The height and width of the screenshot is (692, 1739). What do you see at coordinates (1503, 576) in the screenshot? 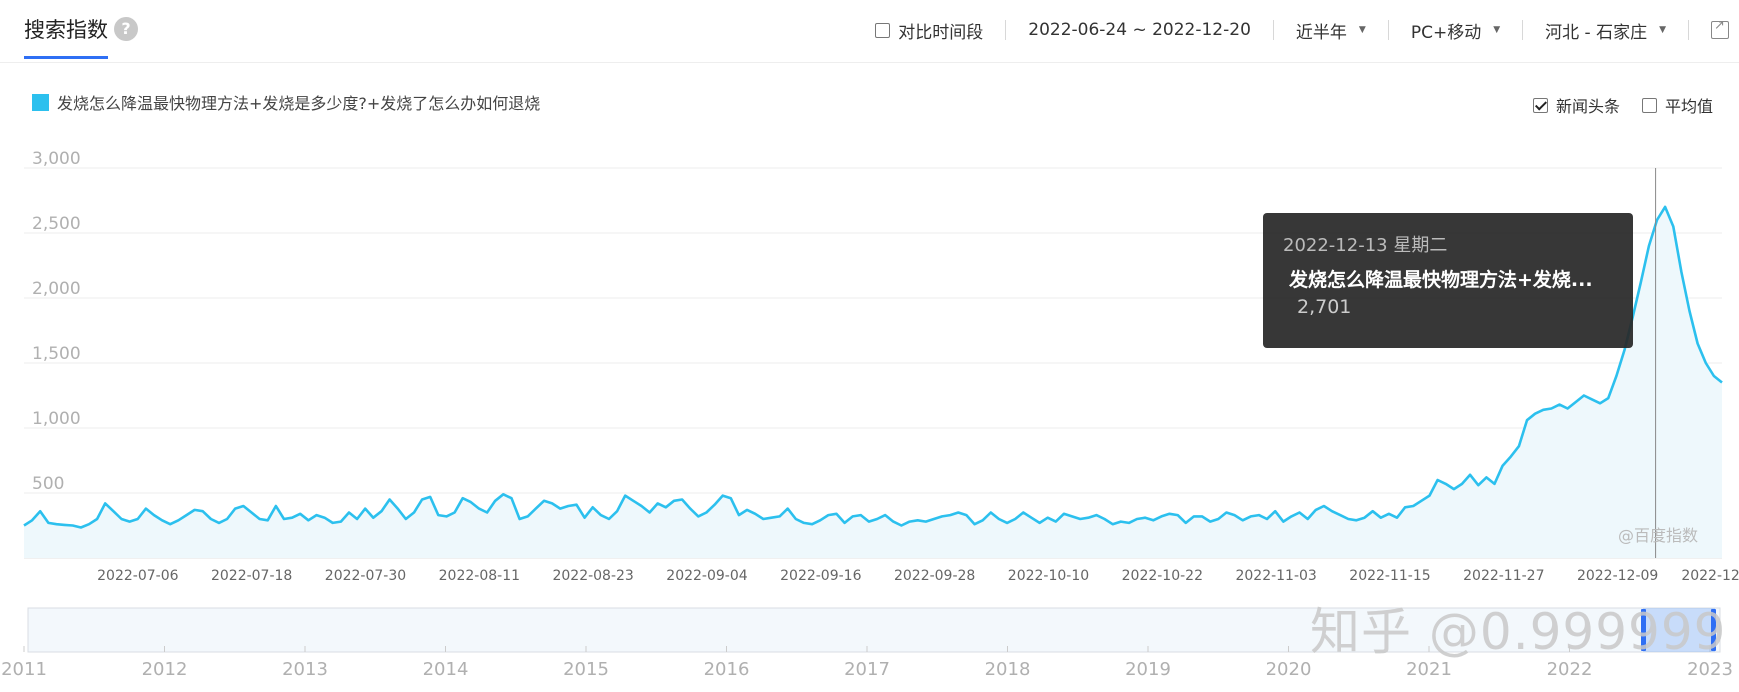
I see `x-tick-label: 2022-11-27` at bounding box center [1503, 576].